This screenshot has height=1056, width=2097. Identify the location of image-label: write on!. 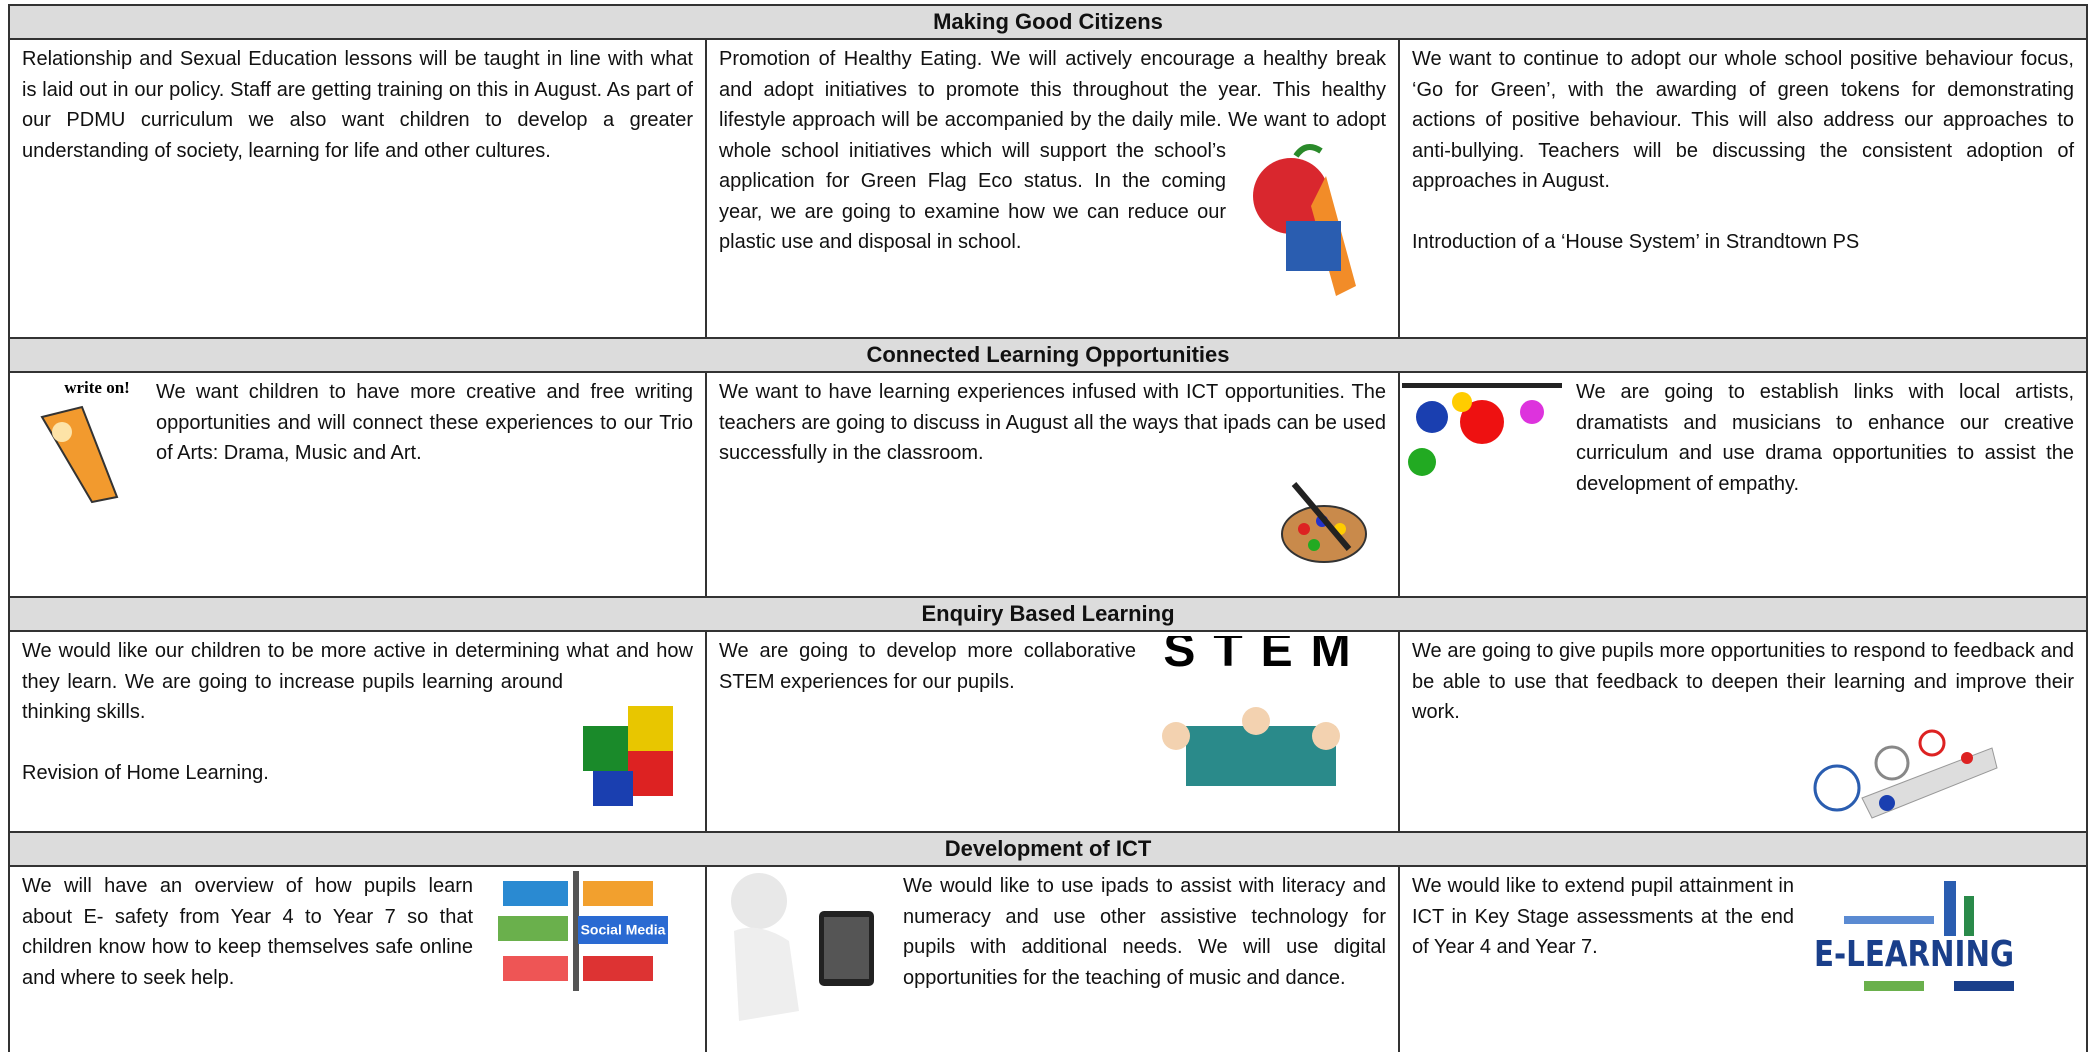
(97, 387).